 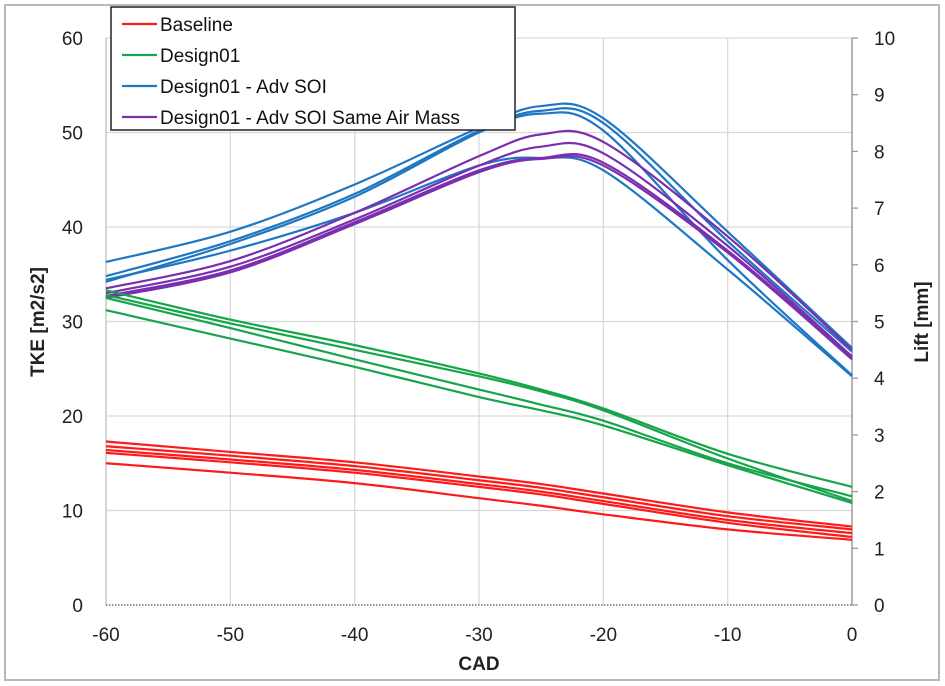 What do you see at coordinates (196, 25) in the screenshot?
I see `legend-label: Baseline` at bounding box center [196, 25].